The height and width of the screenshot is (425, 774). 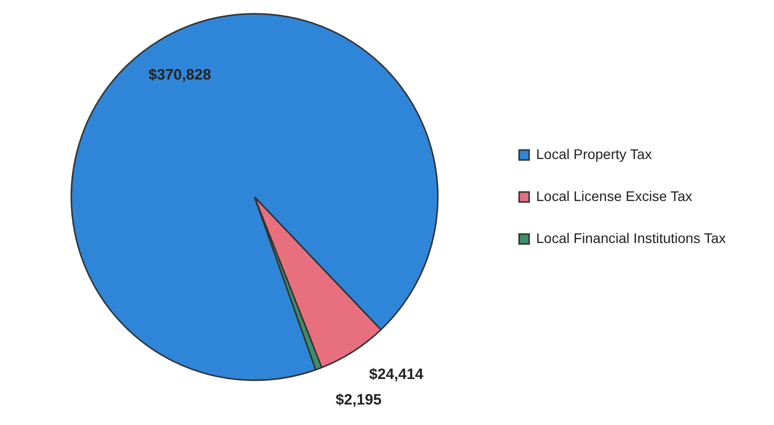 What do you see at coordinates (396, 375) in the screenshot?
I see `data-label: $24,414` at bounding box center [396, 375].